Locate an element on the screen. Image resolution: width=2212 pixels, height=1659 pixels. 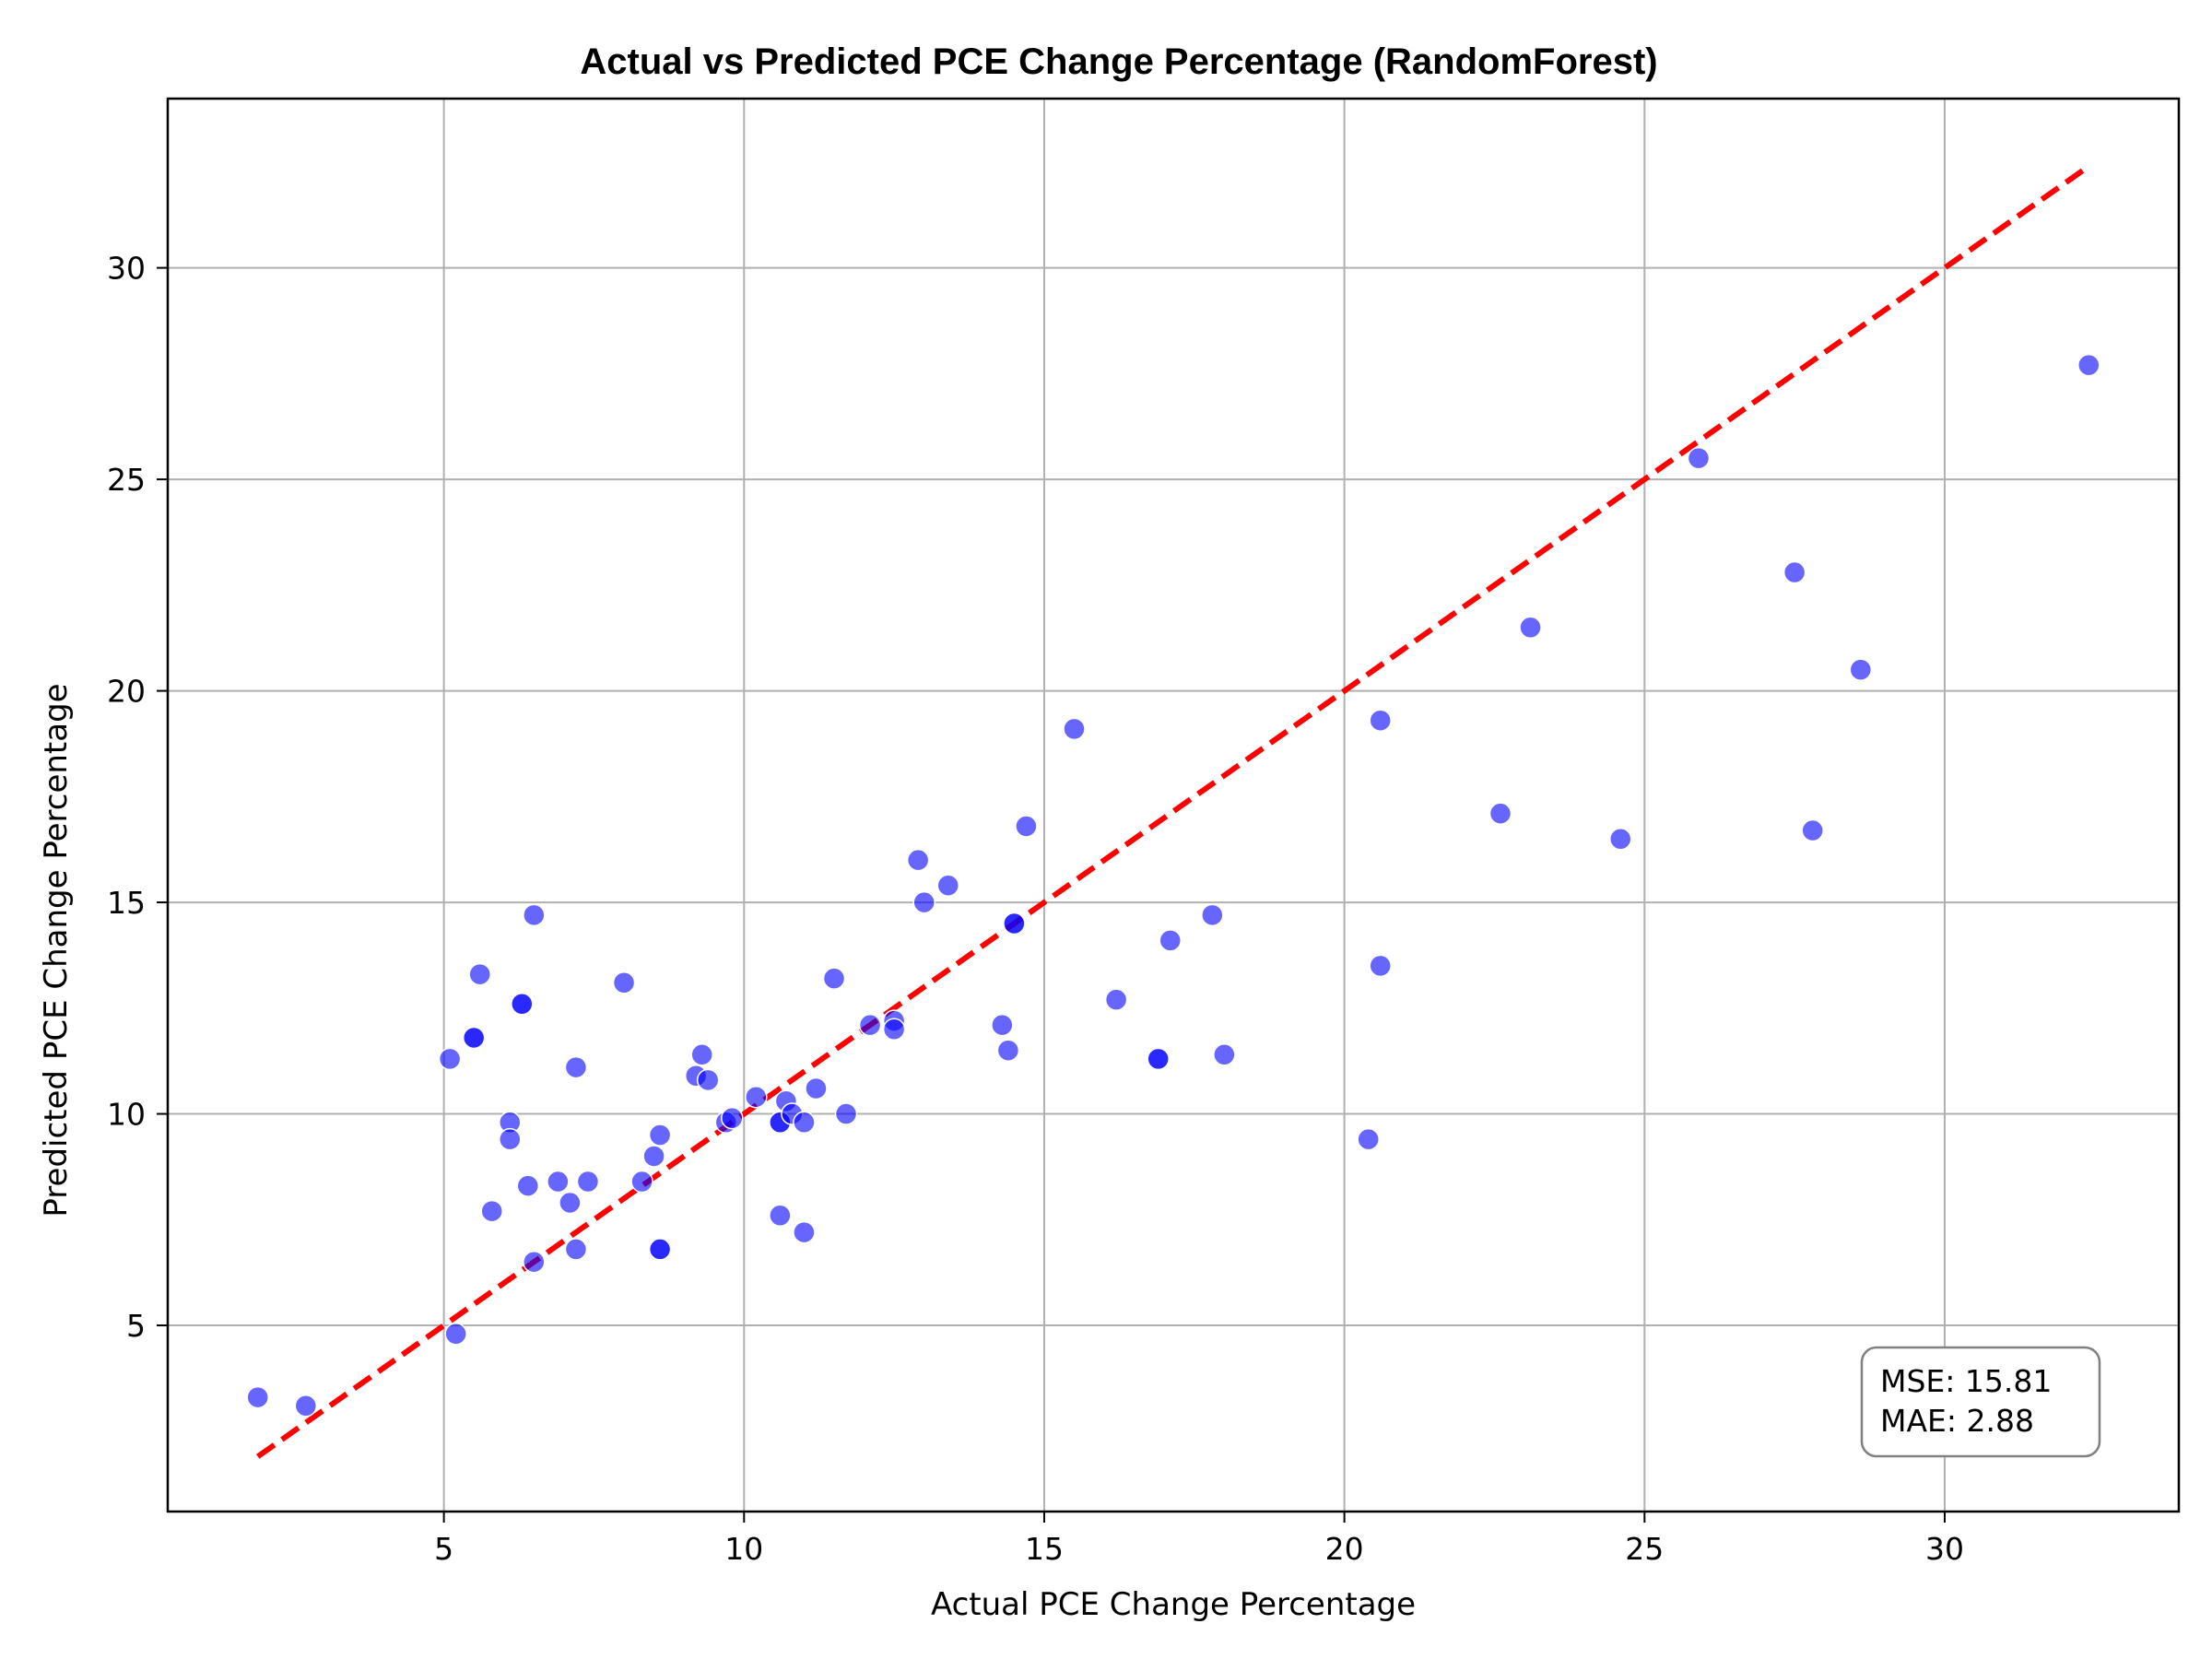
y-tick-label: 10 is located at coordinates (126, 1115).